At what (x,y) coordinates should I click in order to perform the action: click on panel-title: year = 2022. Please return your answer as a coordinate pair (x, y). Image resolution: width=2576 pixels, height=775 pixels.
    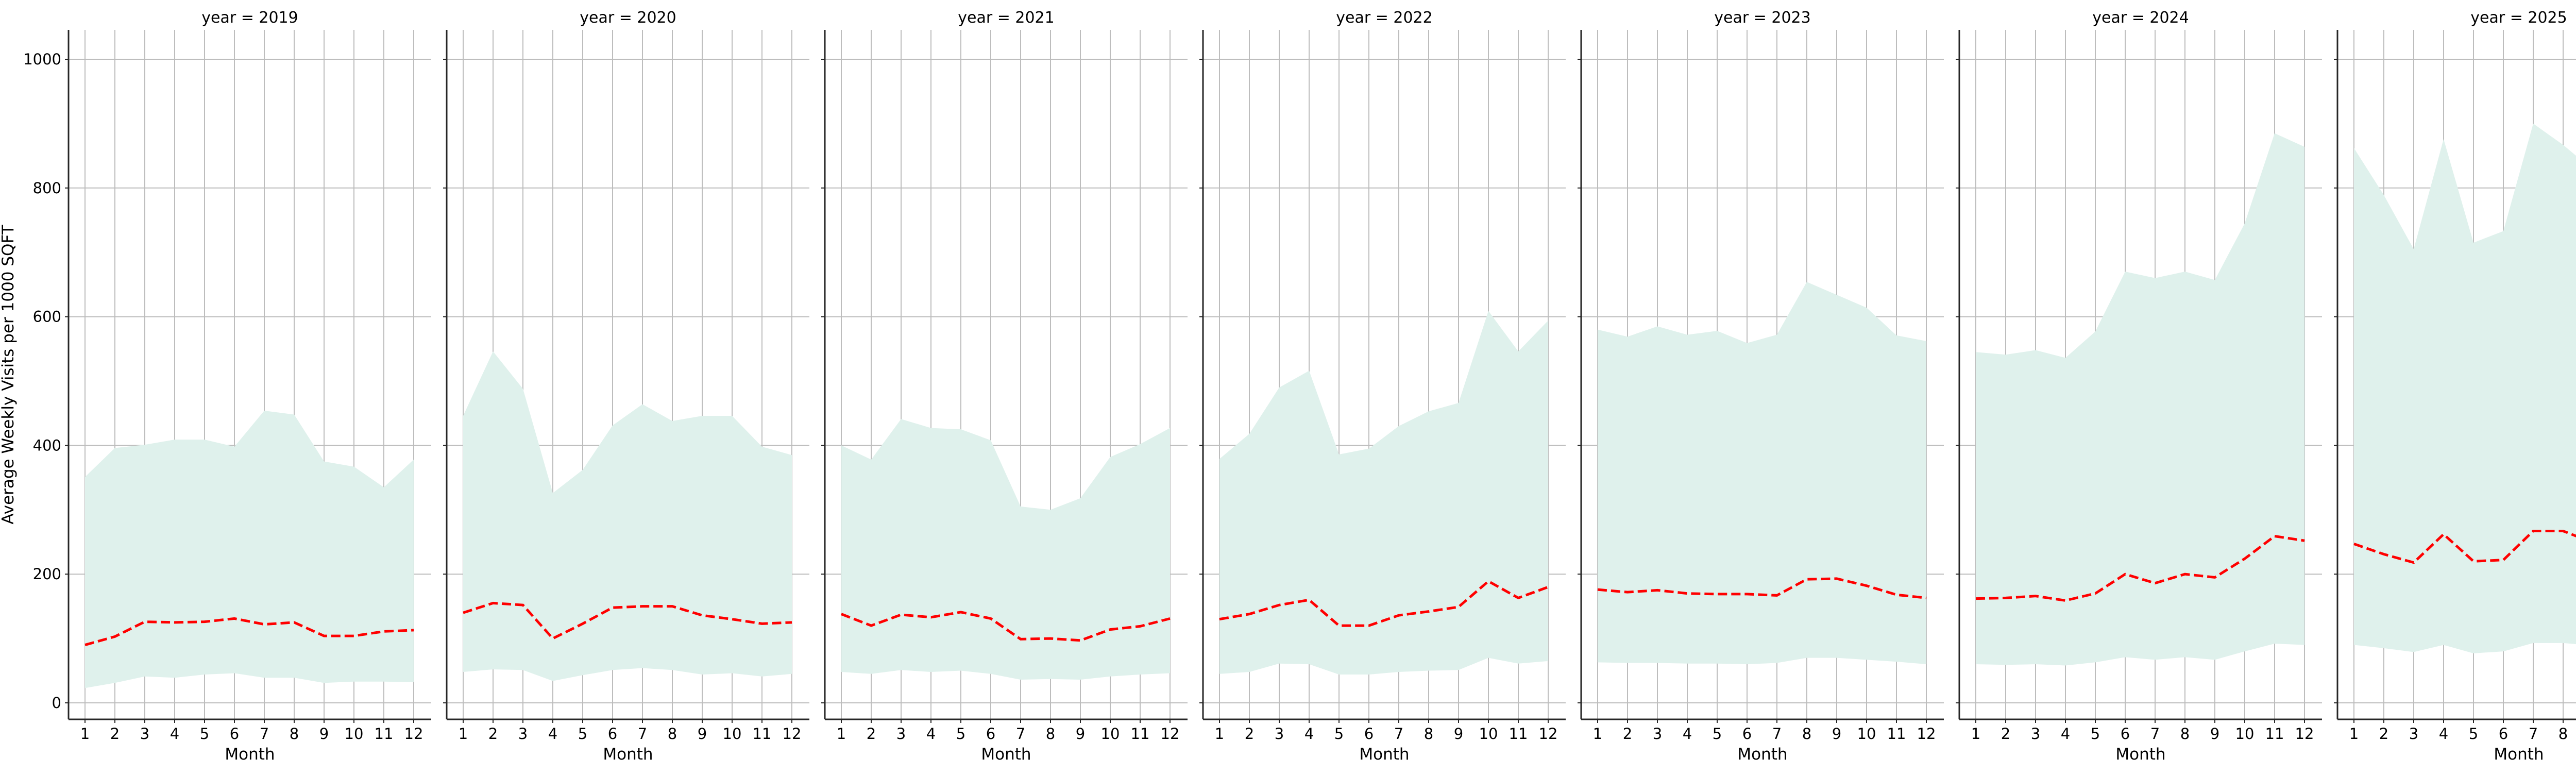
    Looking at the image, I should click on (1384, 18).